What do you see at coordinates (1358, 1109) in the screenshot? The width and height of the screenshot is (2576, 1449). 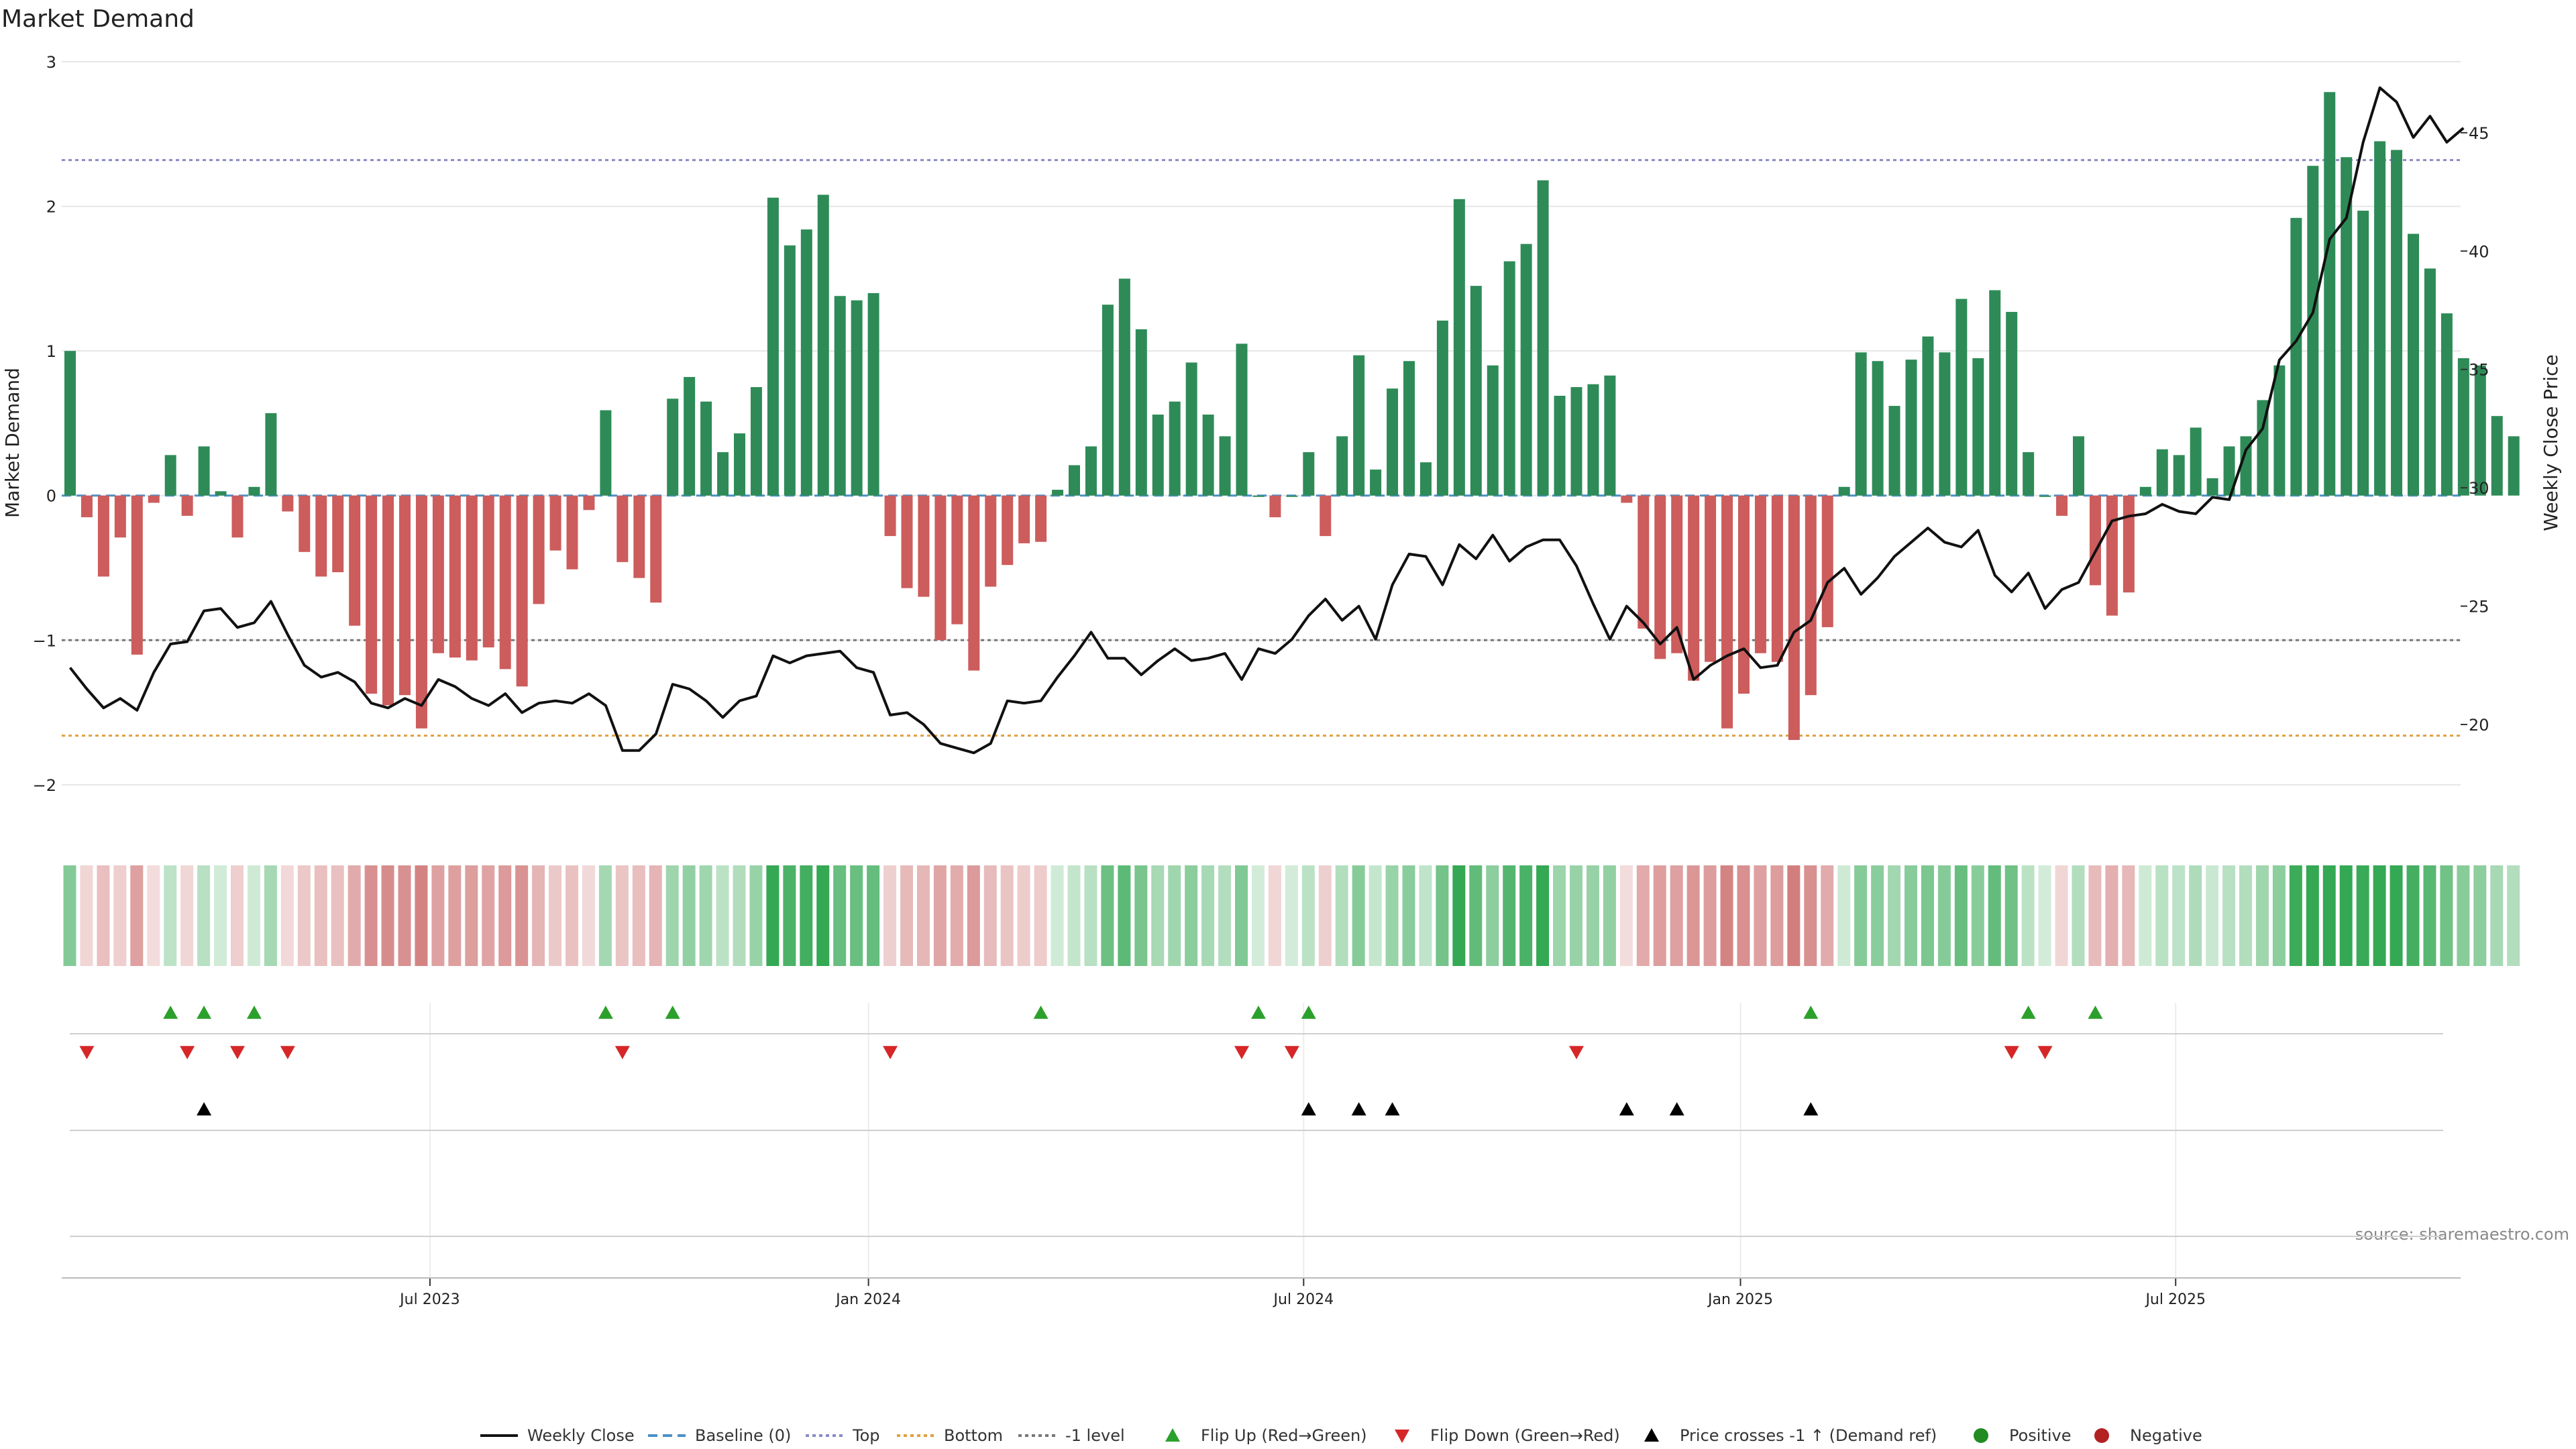 I see `price-cross-marker` at bounding box center [1358, 1109].